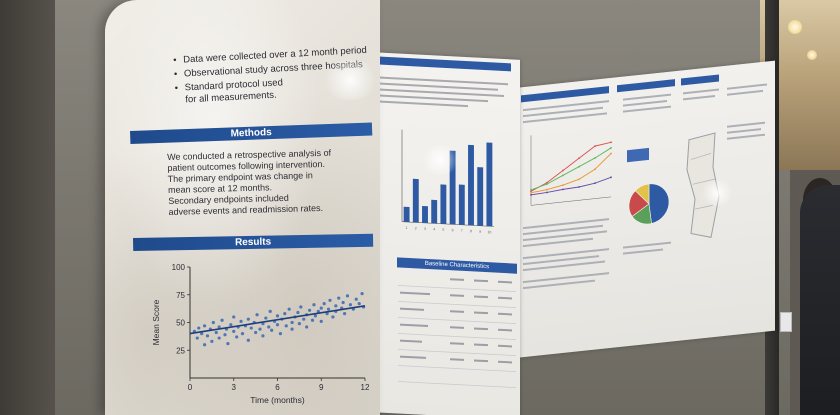 Image resolution: width=840 pixels, height=415 pixels. What do you see at coordinates (277, 320) in the screenshot?
I see `trend-line` at bounding box center [277, 320].